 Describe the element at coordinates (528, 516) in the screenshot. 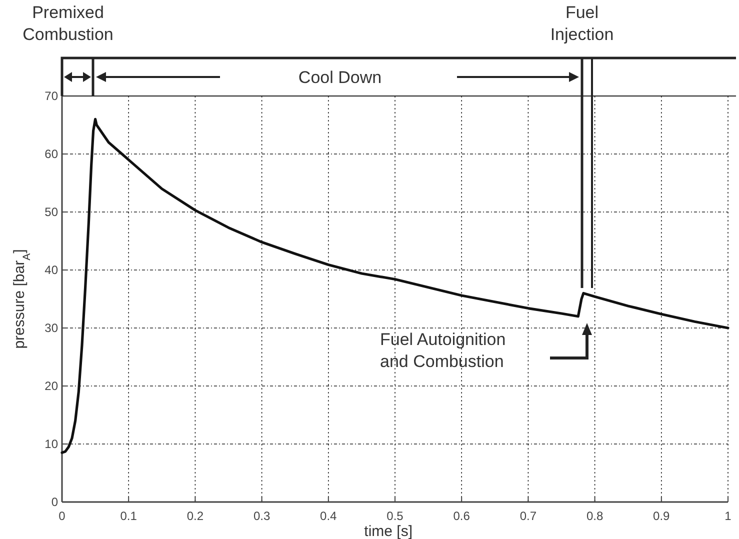

I see `x-tick-label: 0.7` at that location.